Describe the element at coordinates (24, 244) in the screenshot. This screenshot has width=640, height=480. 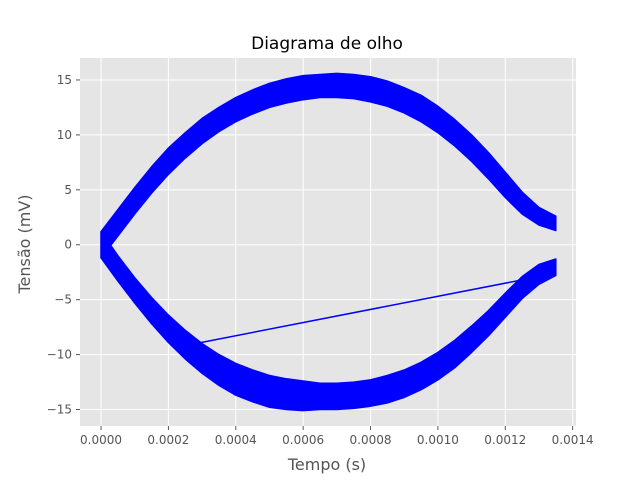
I see `y-axis-label: Tensão (mV)` at that location.